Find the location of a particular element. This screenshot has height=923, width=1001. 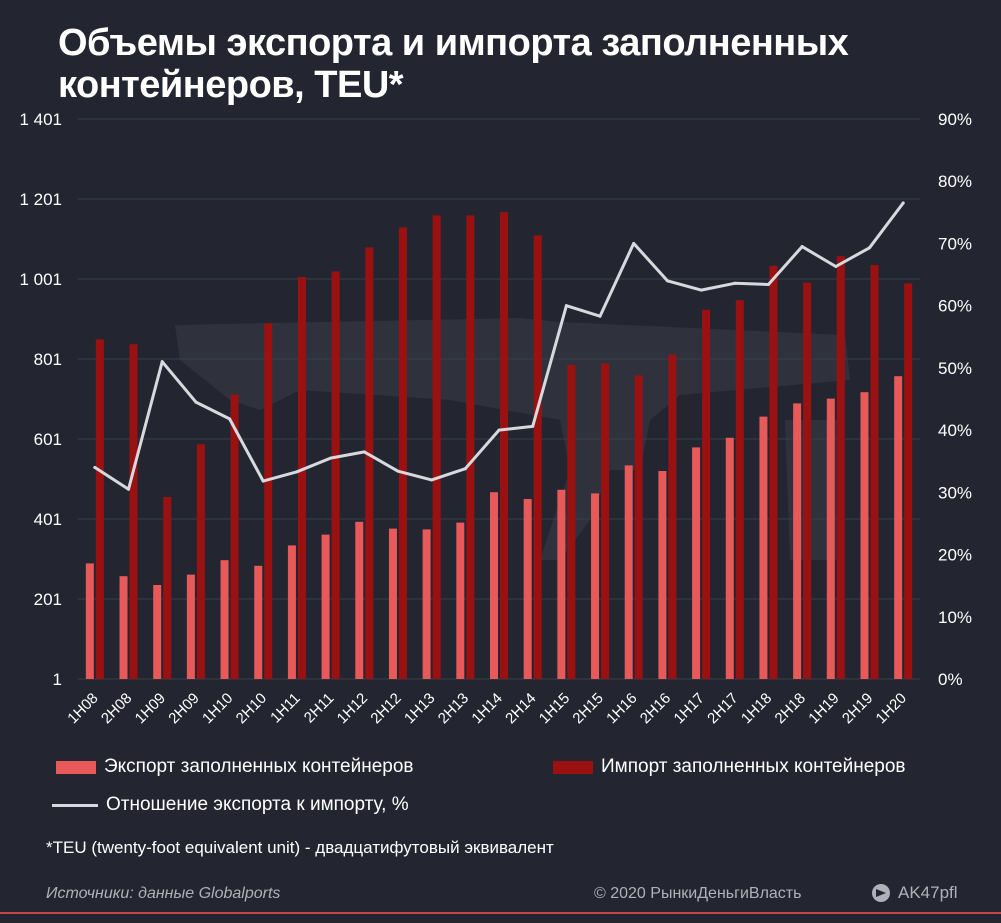

source-text: Источники: данные Globalports is located at coordinates (163, 893).